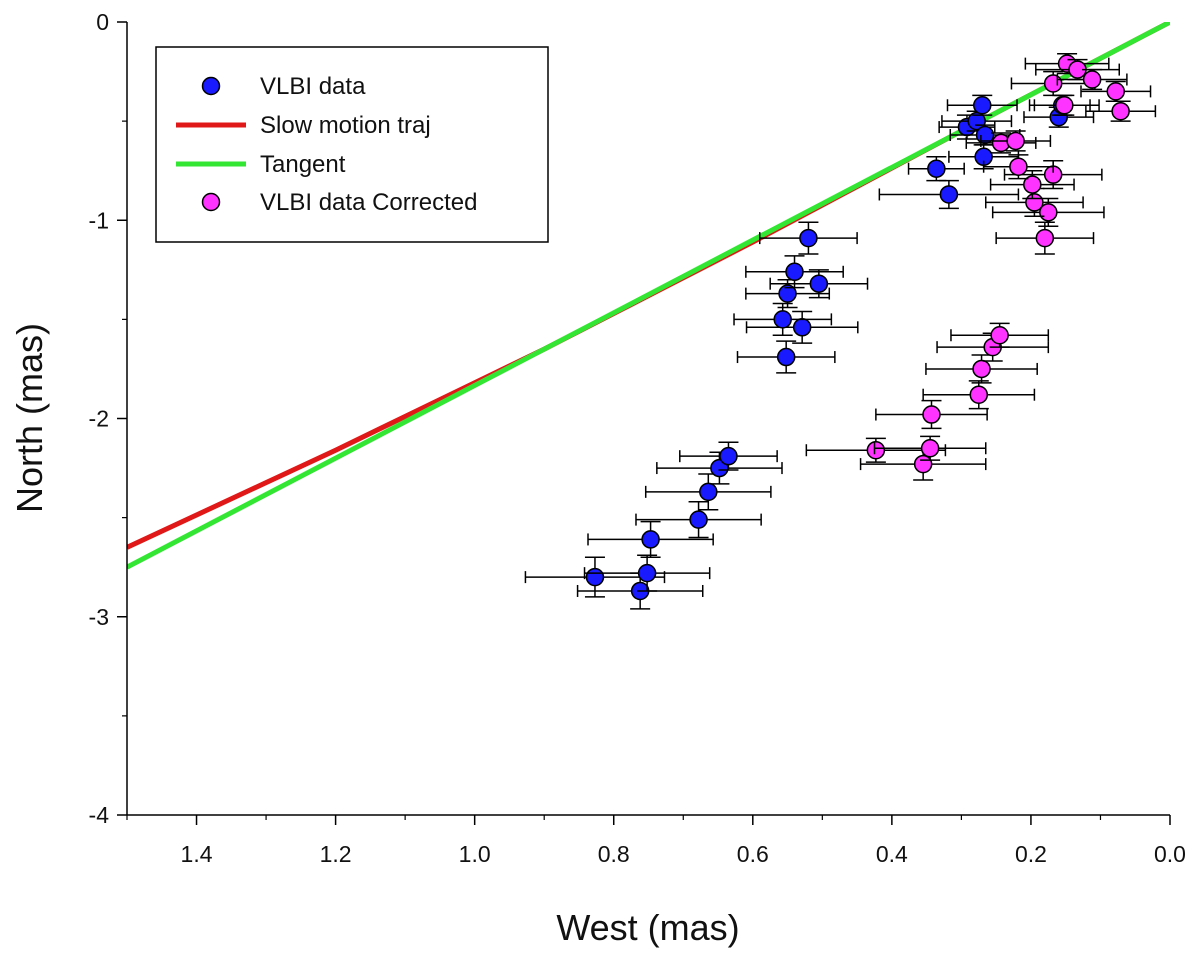 This screenshot has width=1200, height=957. Describe the element at coordinates (99, 815) in the screenshot. I see `y-tick-label: -4` at that location.